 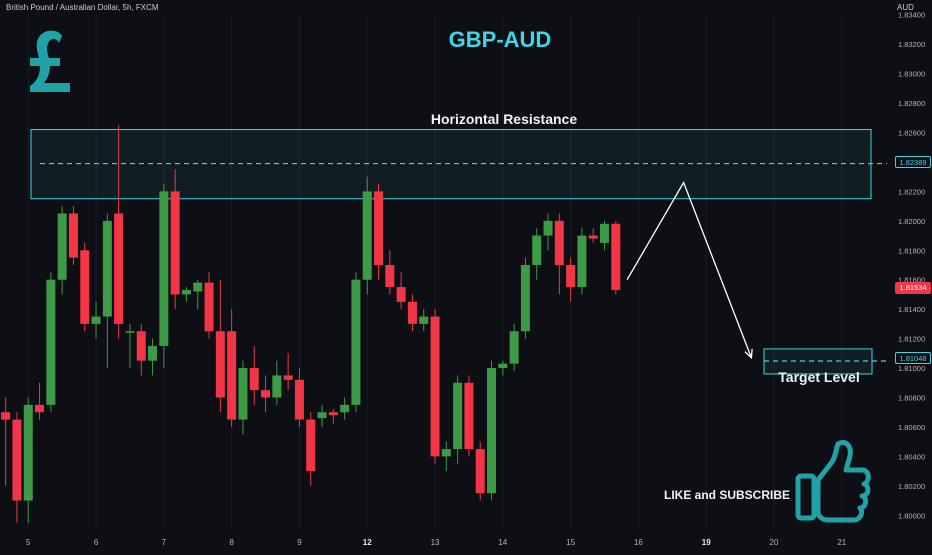 I want to click on x-tick-label: 5, so click(x=28, y=542).